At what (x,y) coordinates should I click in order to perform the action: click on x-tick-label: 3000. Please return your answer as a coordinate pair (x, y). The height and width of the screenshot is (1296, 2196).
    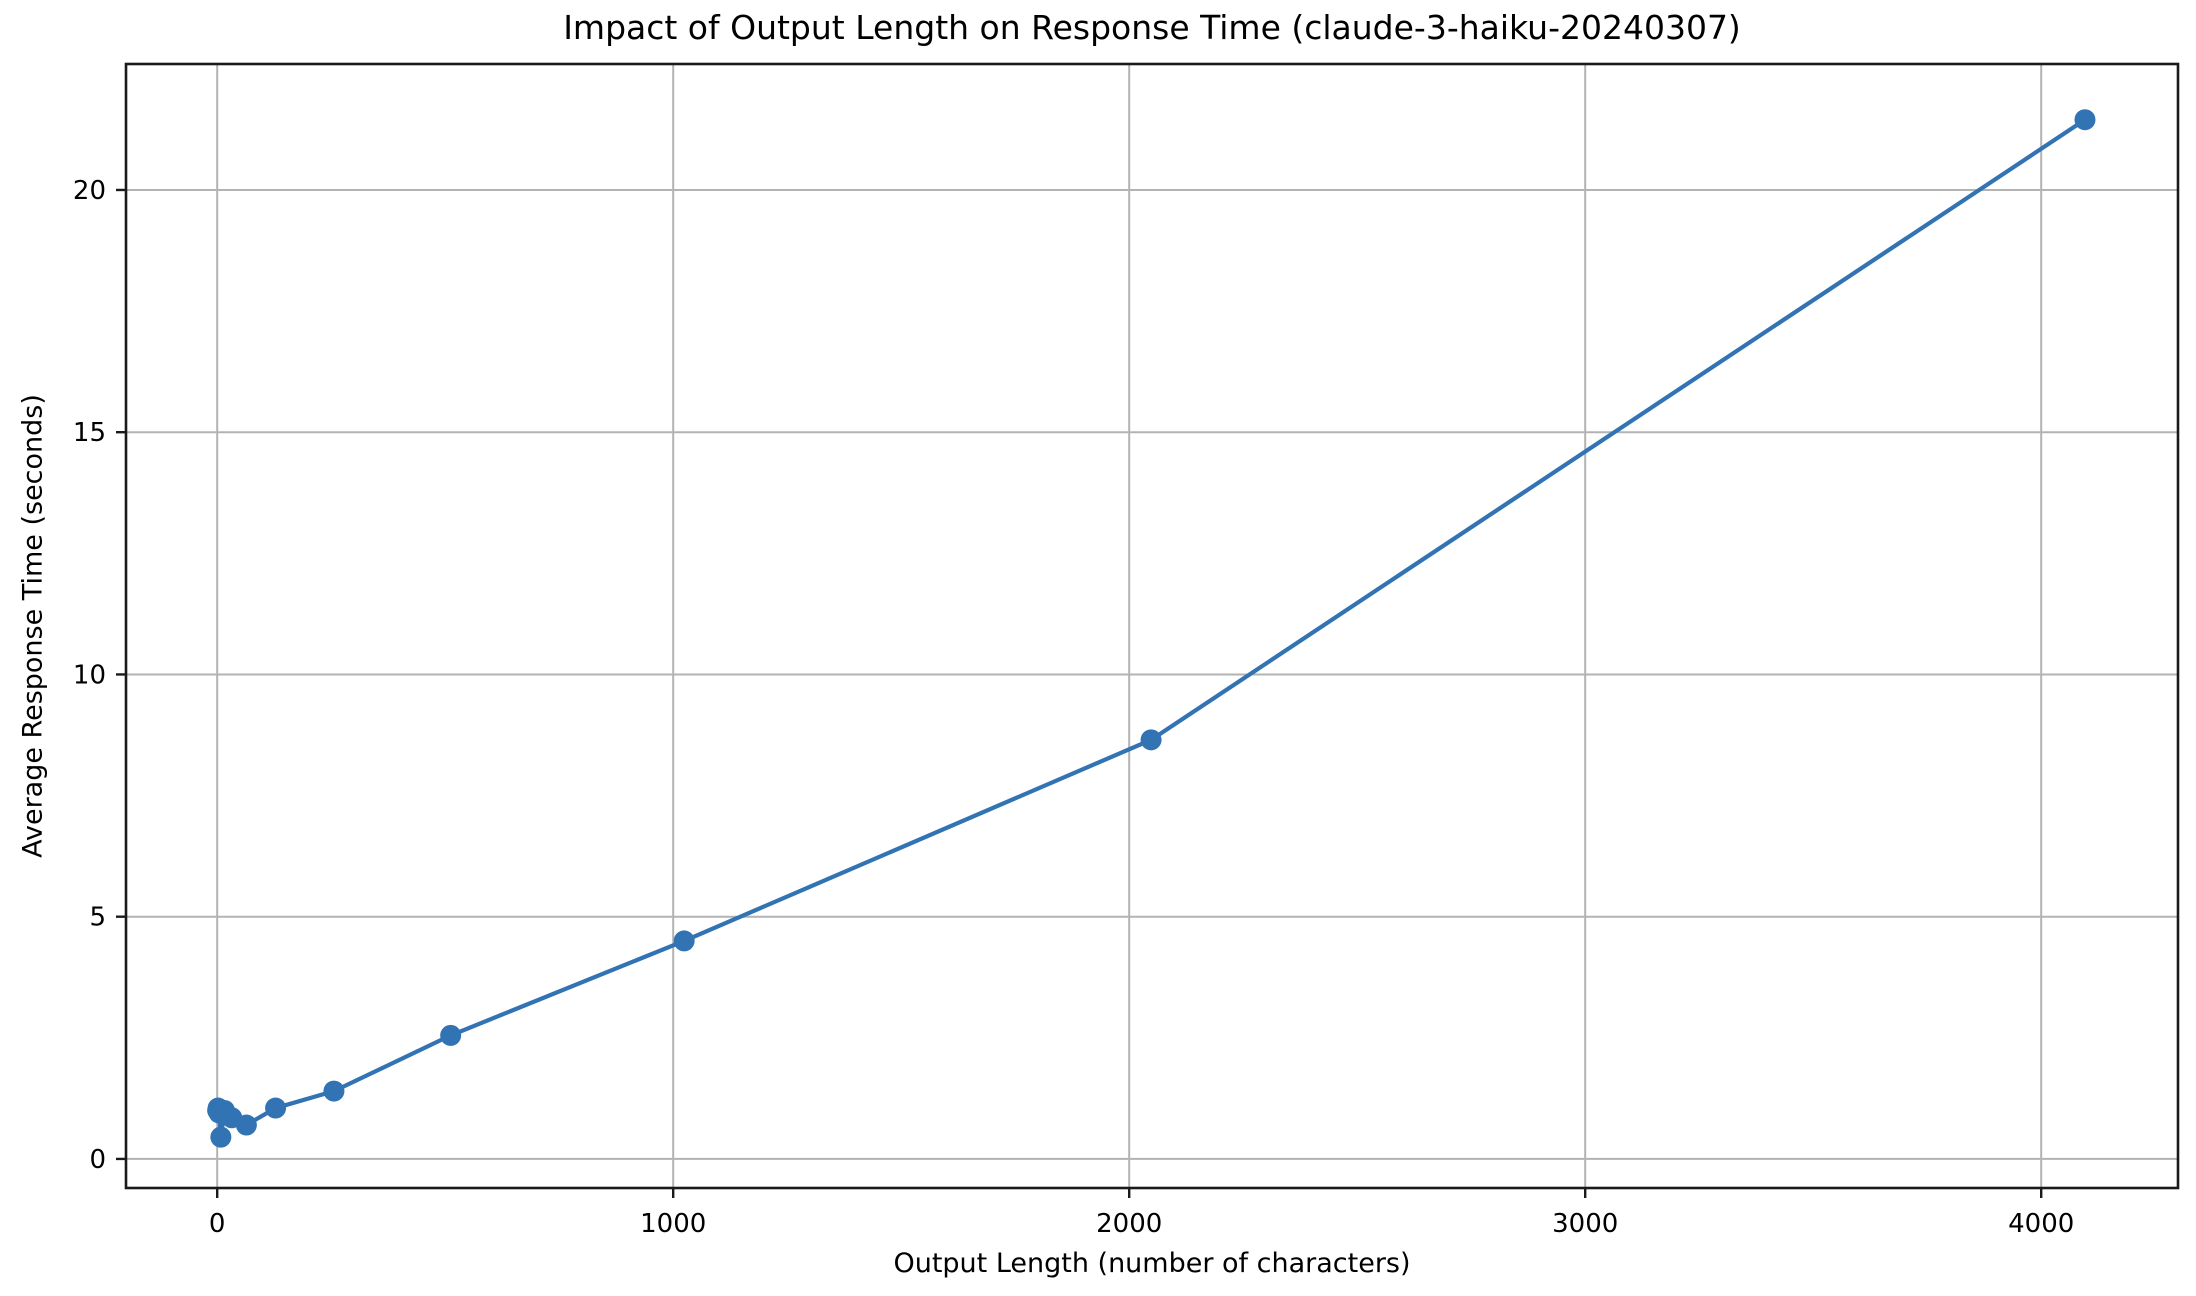
    Looking at the image, I should click on (1585, 1224).